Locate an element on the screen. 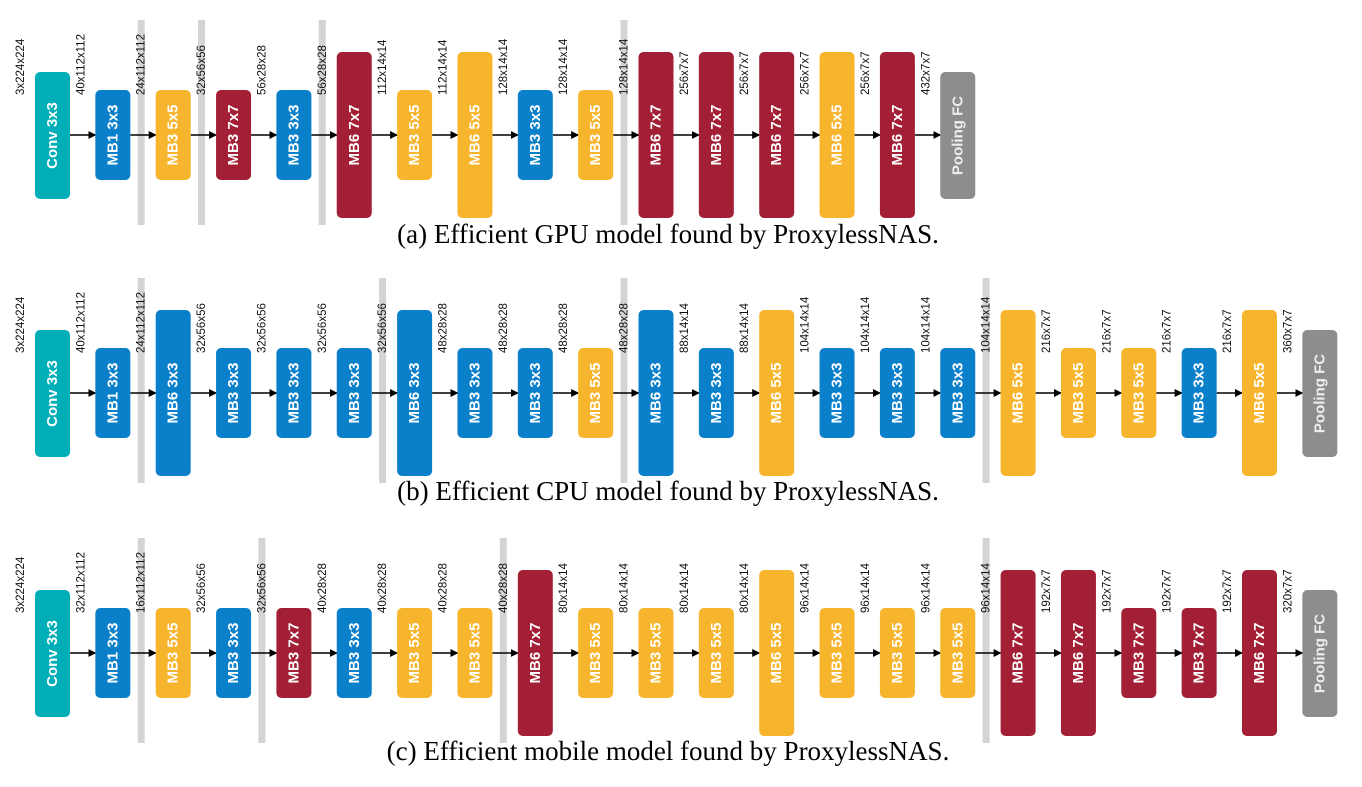 The height and width of the screenshot is (787, 1362). block-pool: Pooling FC is located at coordinates (1320, 393).